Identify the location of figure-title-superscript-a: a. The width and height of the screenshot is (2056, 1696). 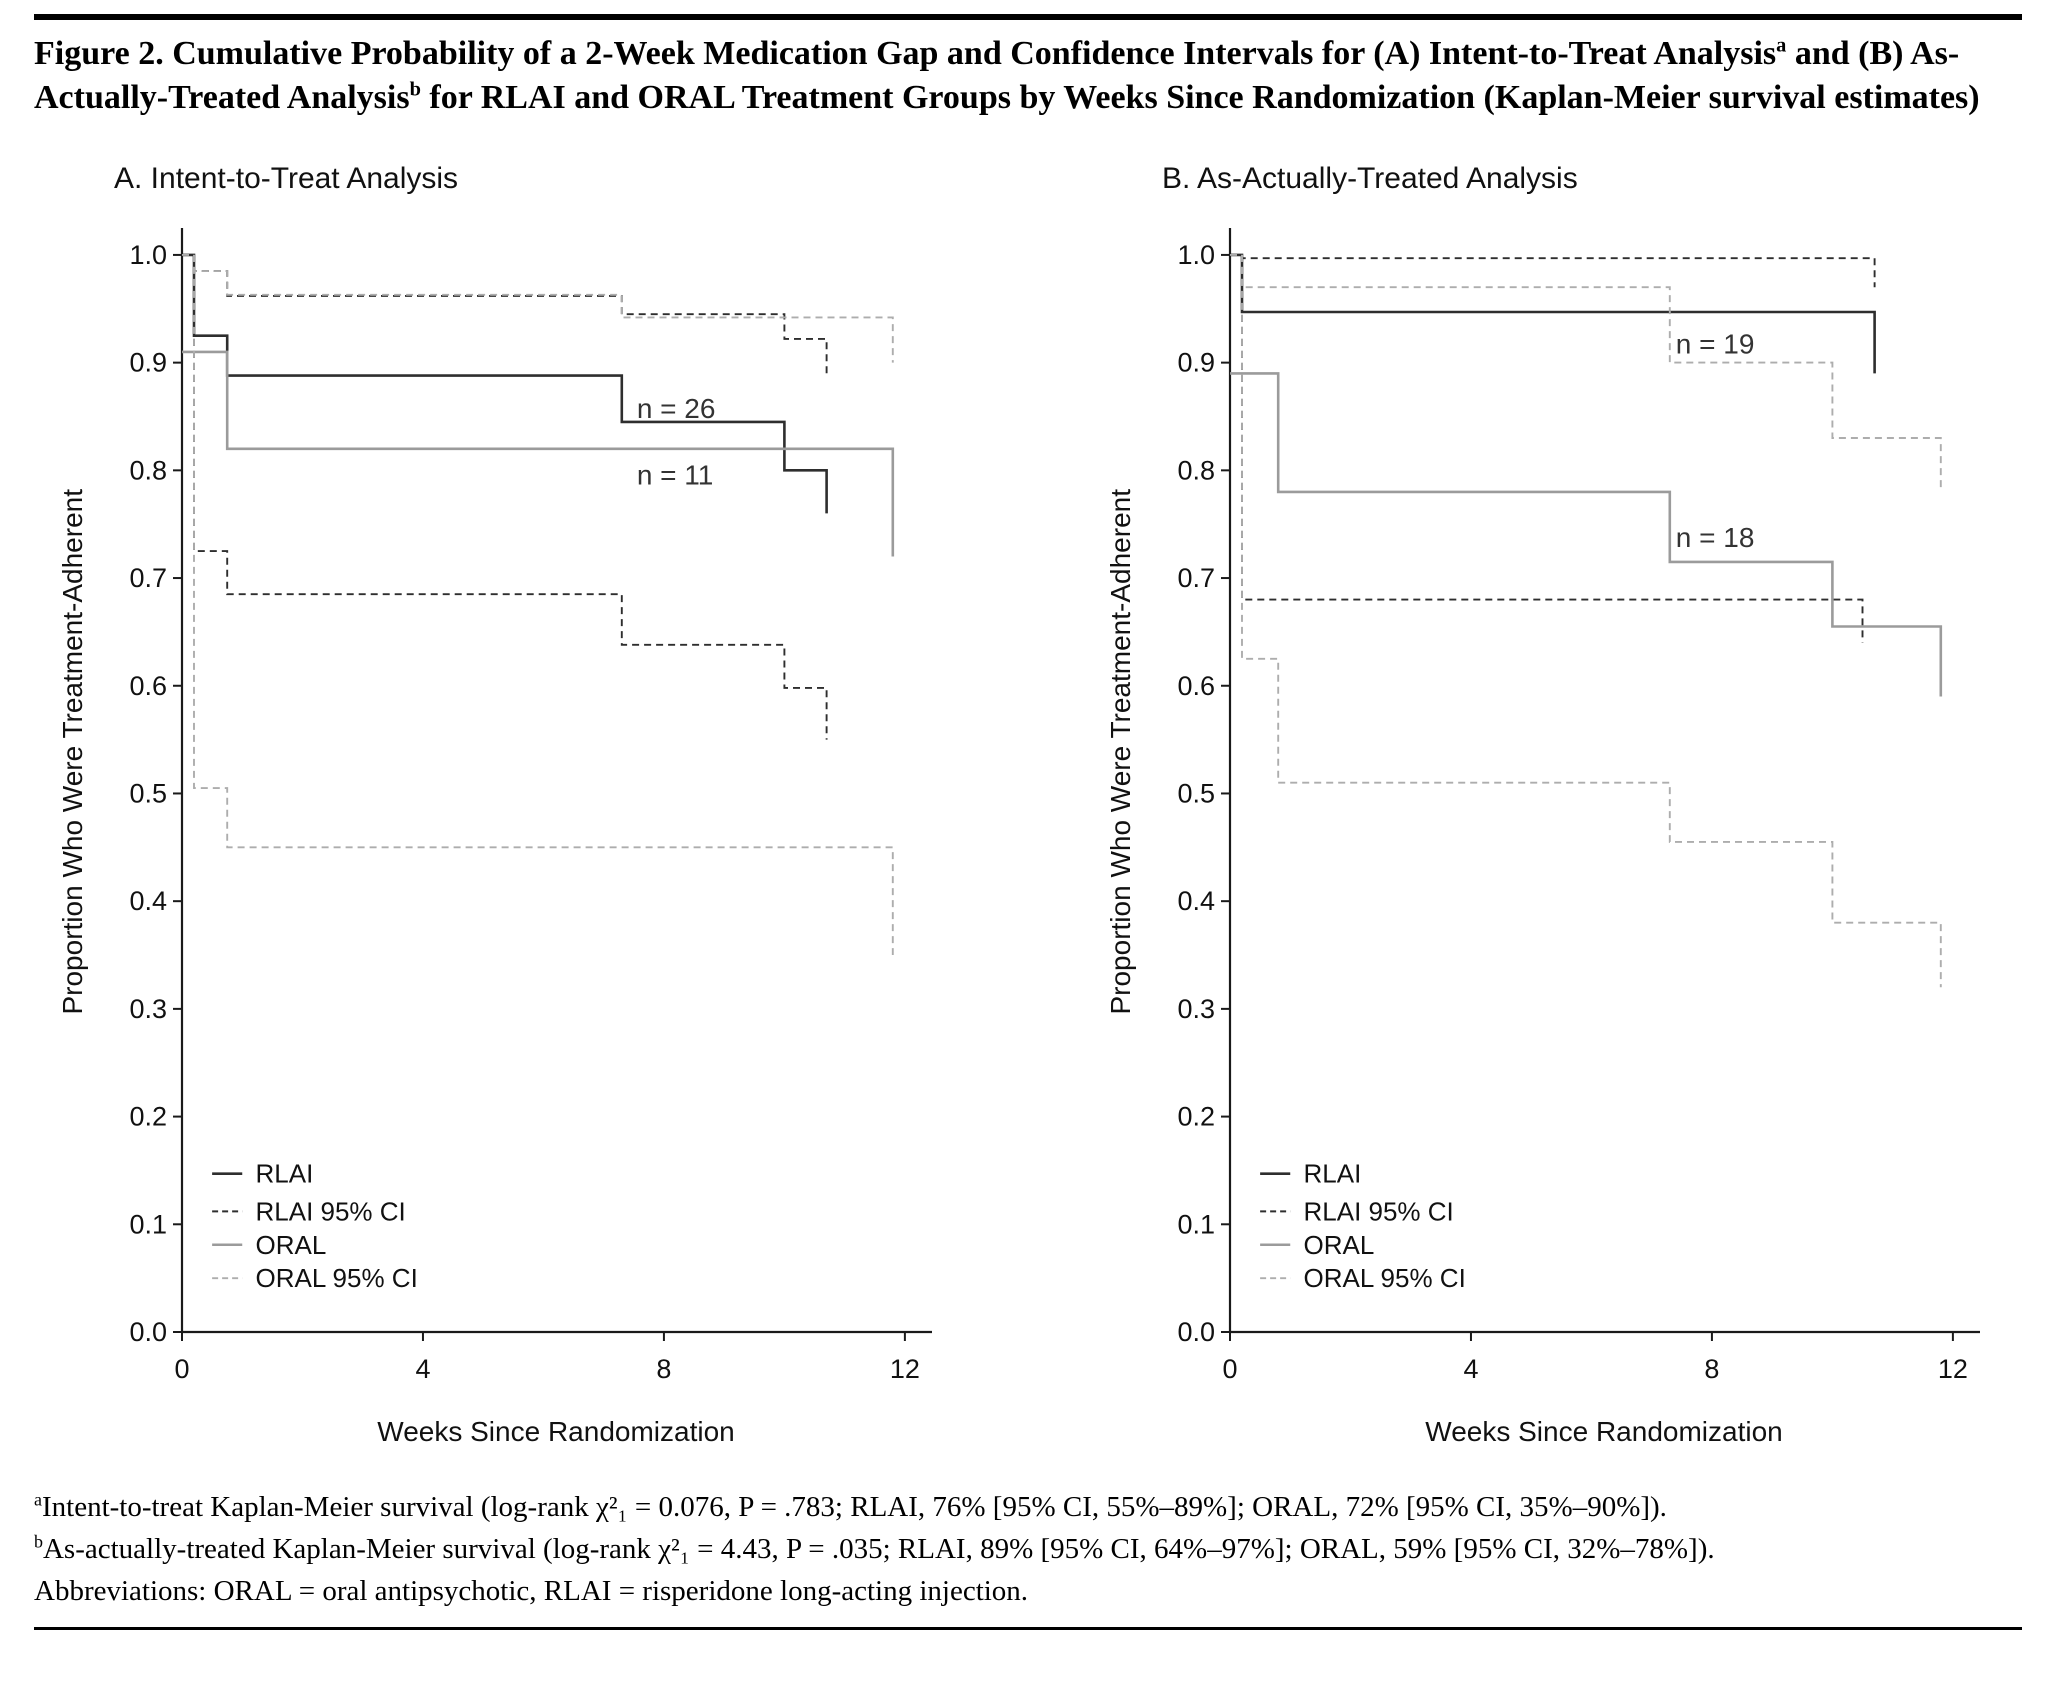
(1781, 45).